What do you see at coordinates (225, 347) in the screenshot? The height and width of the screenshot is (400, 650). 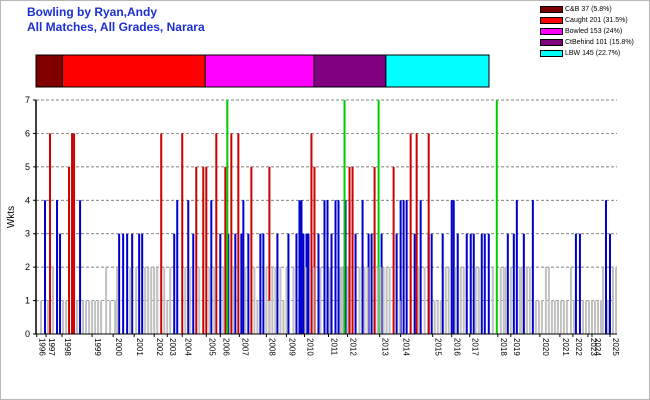 I see `x-tick-label: 2006` at bounding box center [225, 347].